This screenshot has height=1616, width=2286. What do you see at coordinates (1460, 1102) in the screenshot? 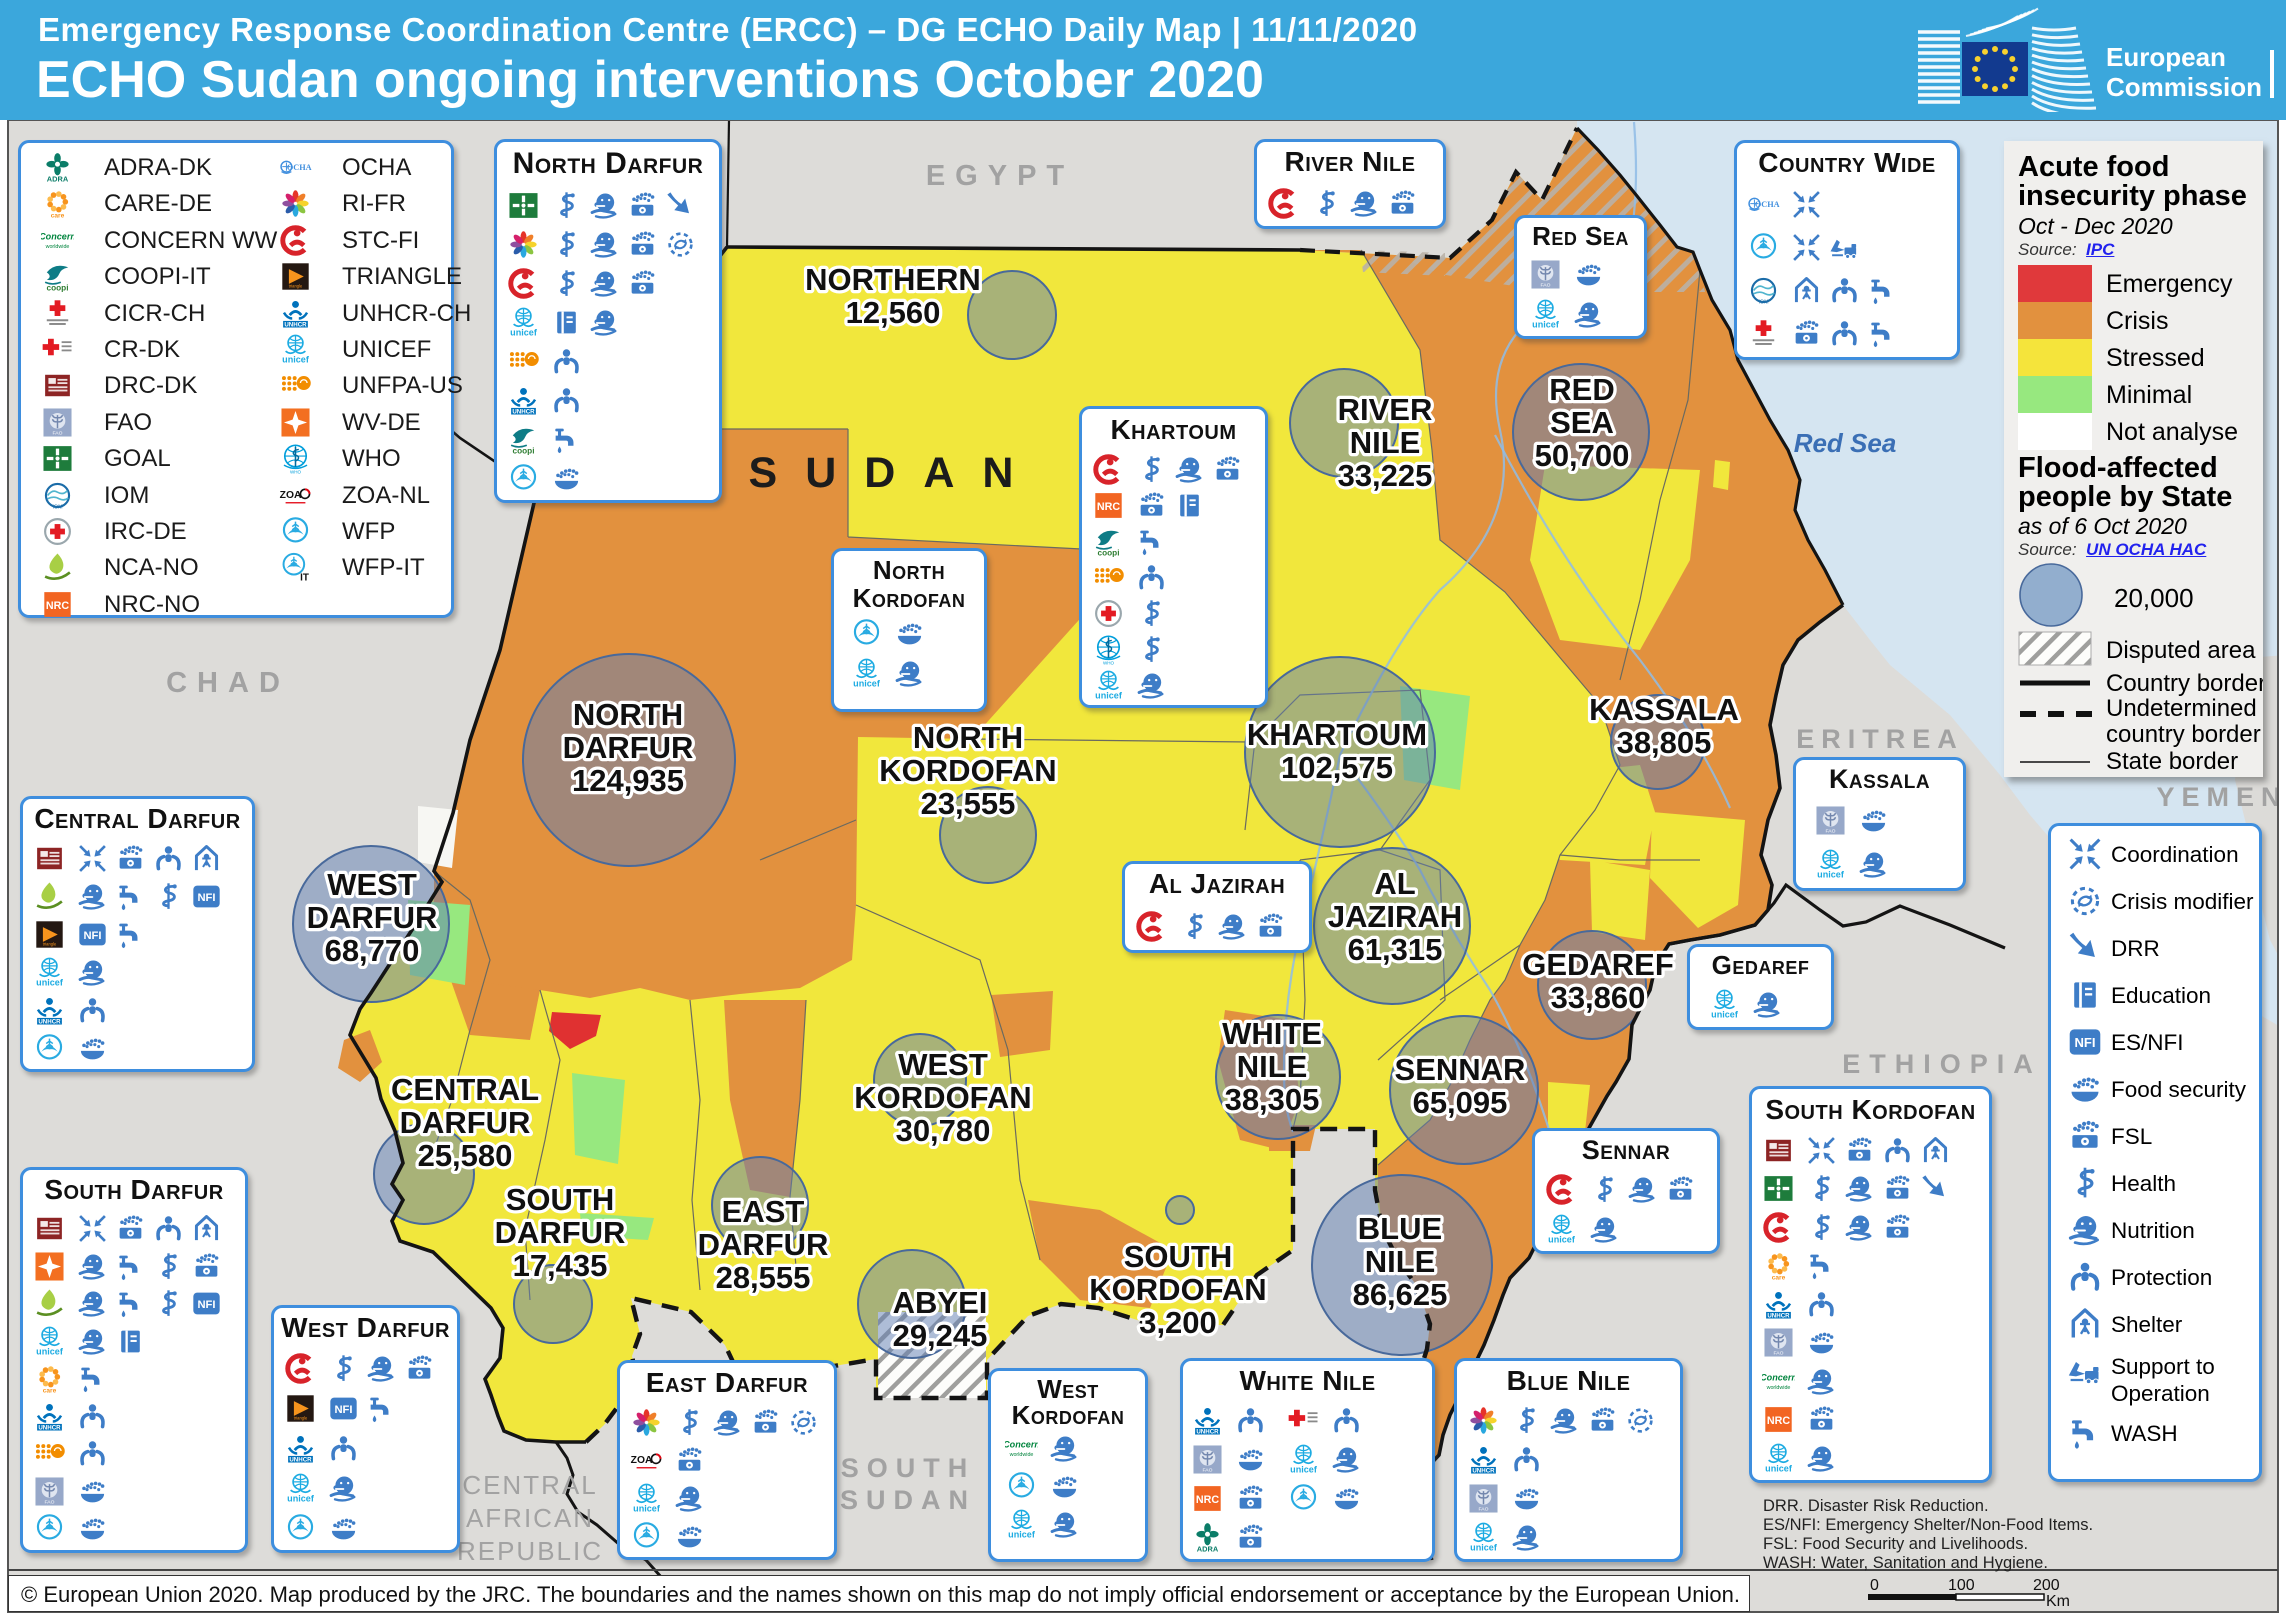
I see `svg-text: 65,095` at bounding box center [1460, 1102].